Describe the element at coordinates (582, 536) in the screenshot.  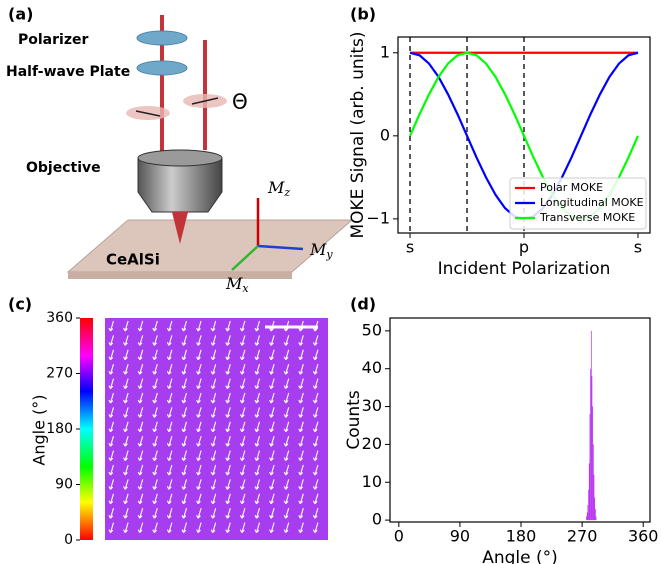
I see `x-tick-label: 270` at that location.